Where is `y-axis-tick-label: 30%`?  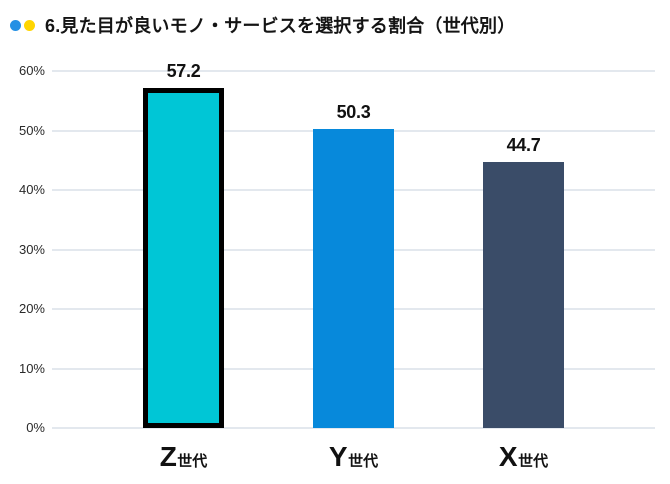
y-axis-tick-label: 30% is located at coordinates (31, 249).